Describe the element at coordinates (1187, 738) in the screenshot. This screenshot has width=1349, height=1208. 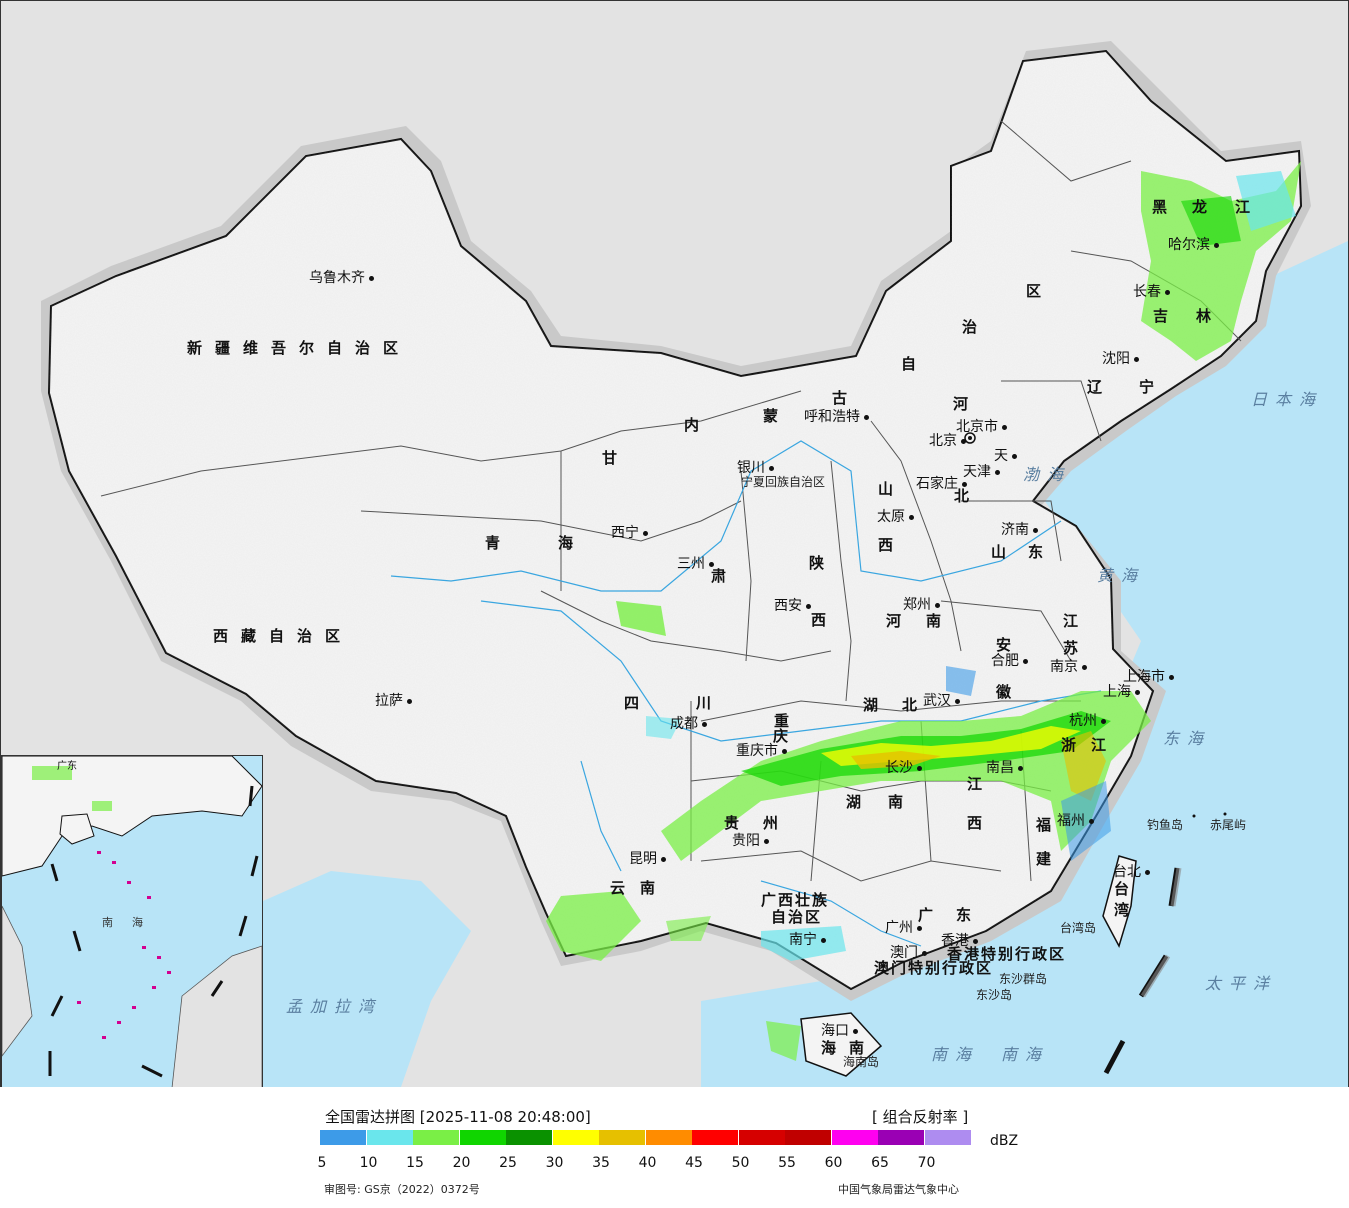
I see `sea-label: 东海` at that location.